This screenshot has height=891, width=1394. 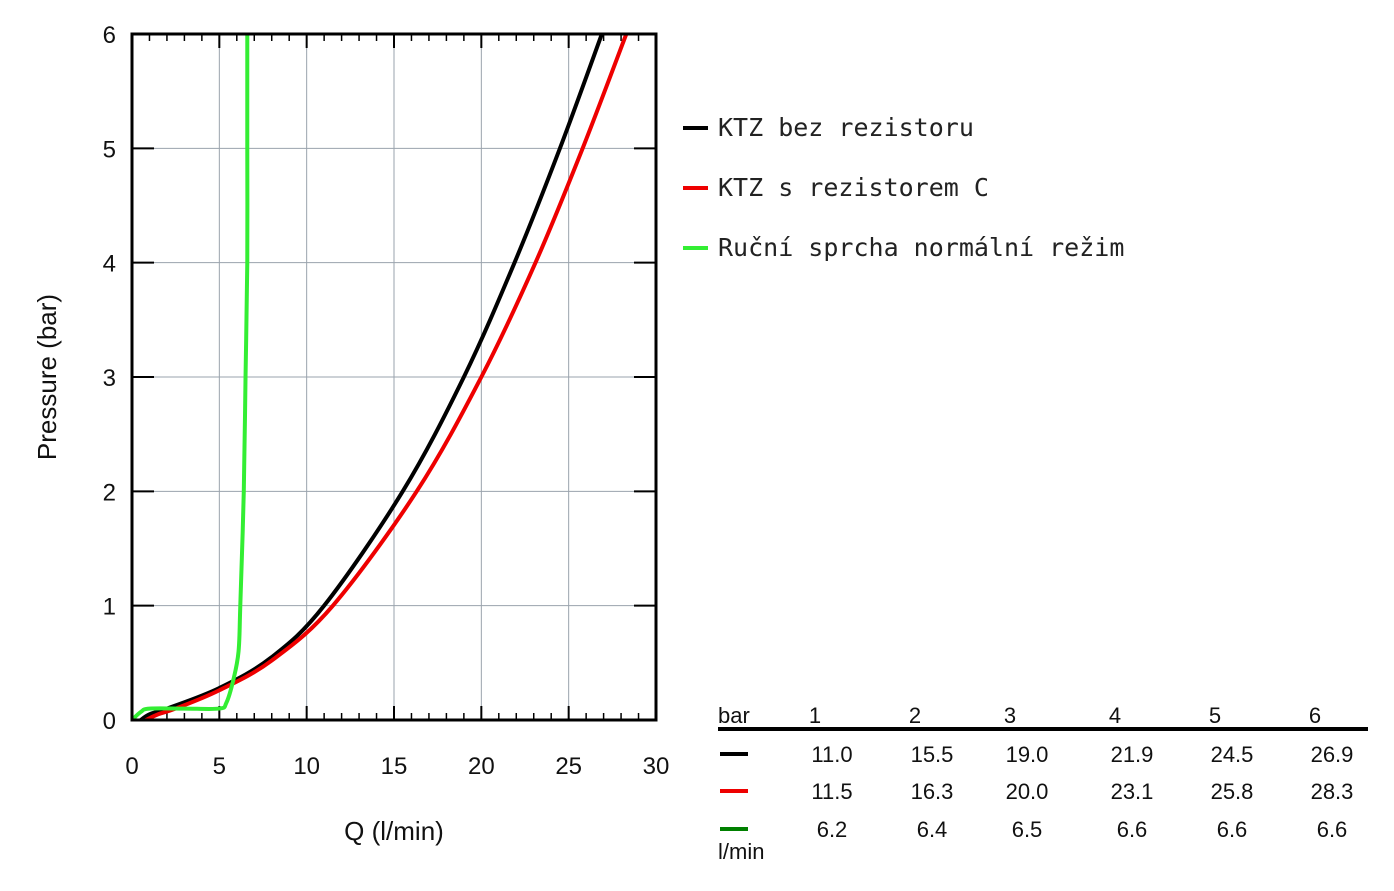 I want to click on table-cell: 11.5, so click(x=831, y=791).